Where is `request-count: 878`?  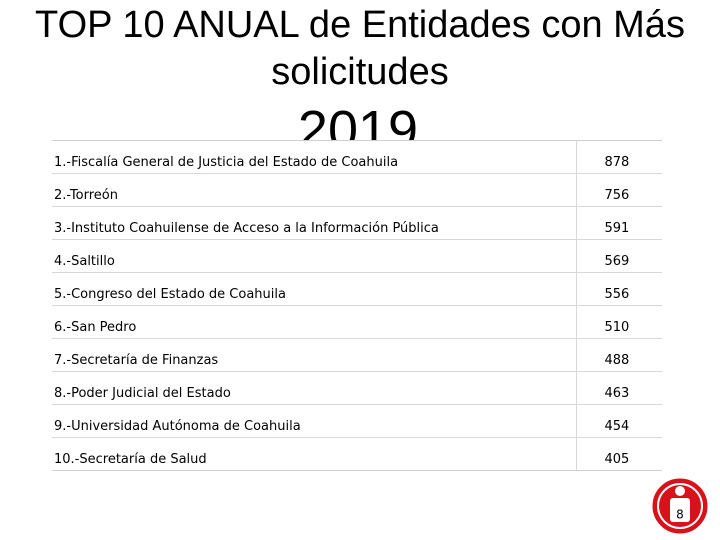 request-count: 878 is located at coordinates (618, 157).